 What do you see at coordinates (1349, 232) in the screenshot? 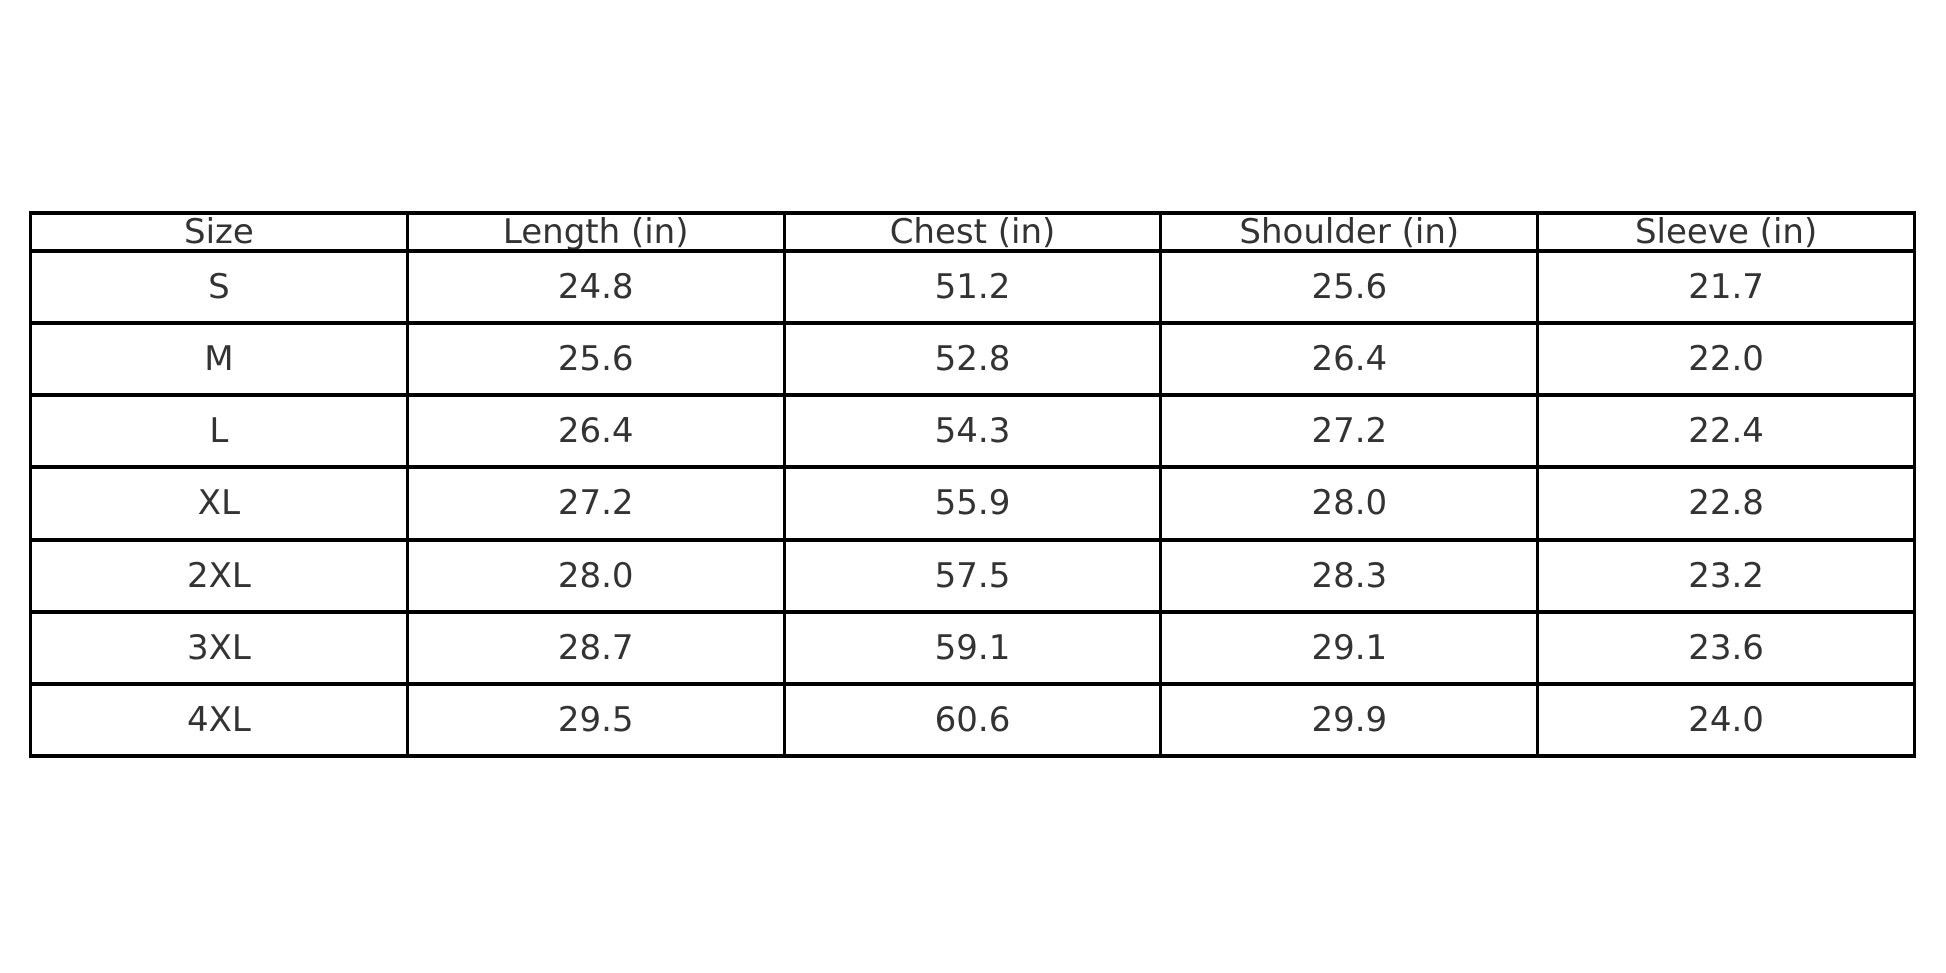
I see `column-header-shoulder-in: Shoulder (in)` at bounding box center [1349, 232].